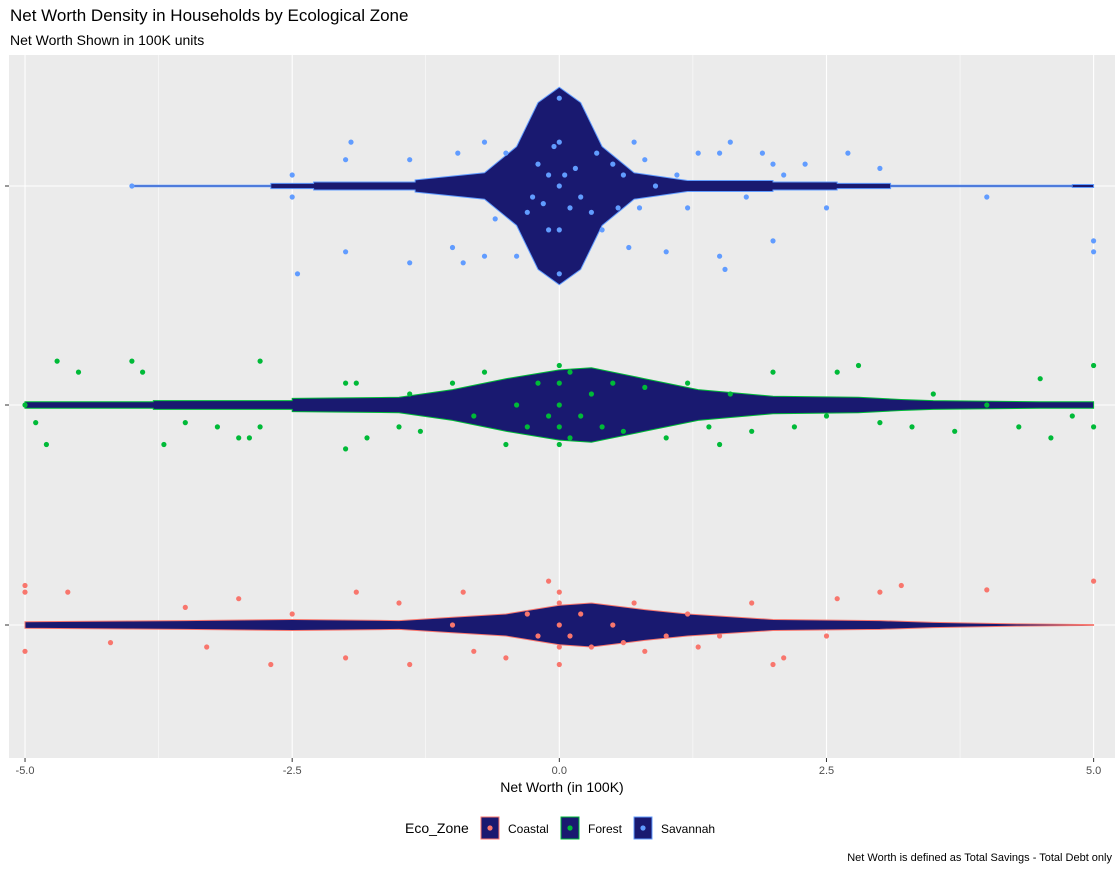 This screenshot has width=1120, height=873. I want to click on x-tick-label: 0.0, so click(559, 771).